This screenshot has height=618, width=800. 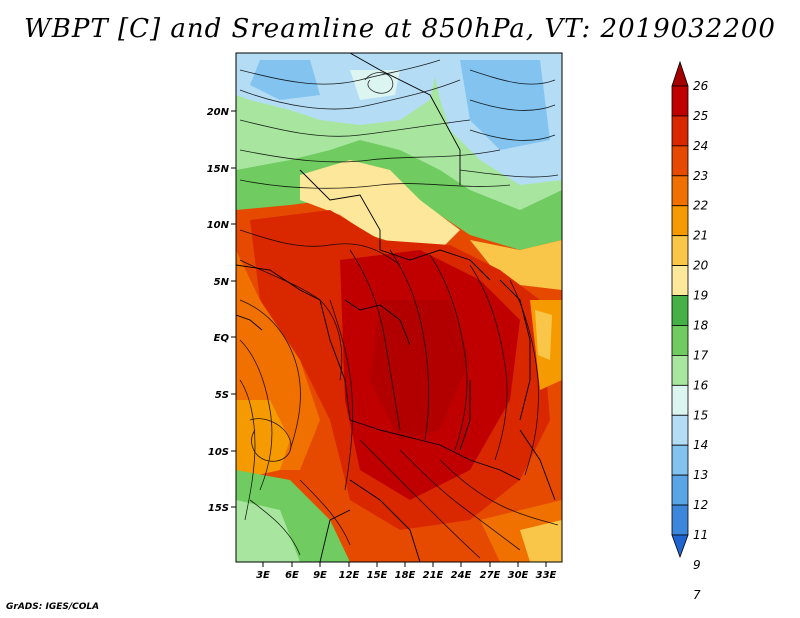 I want to click on lon-label: 3E, so click(x=263, y=575).